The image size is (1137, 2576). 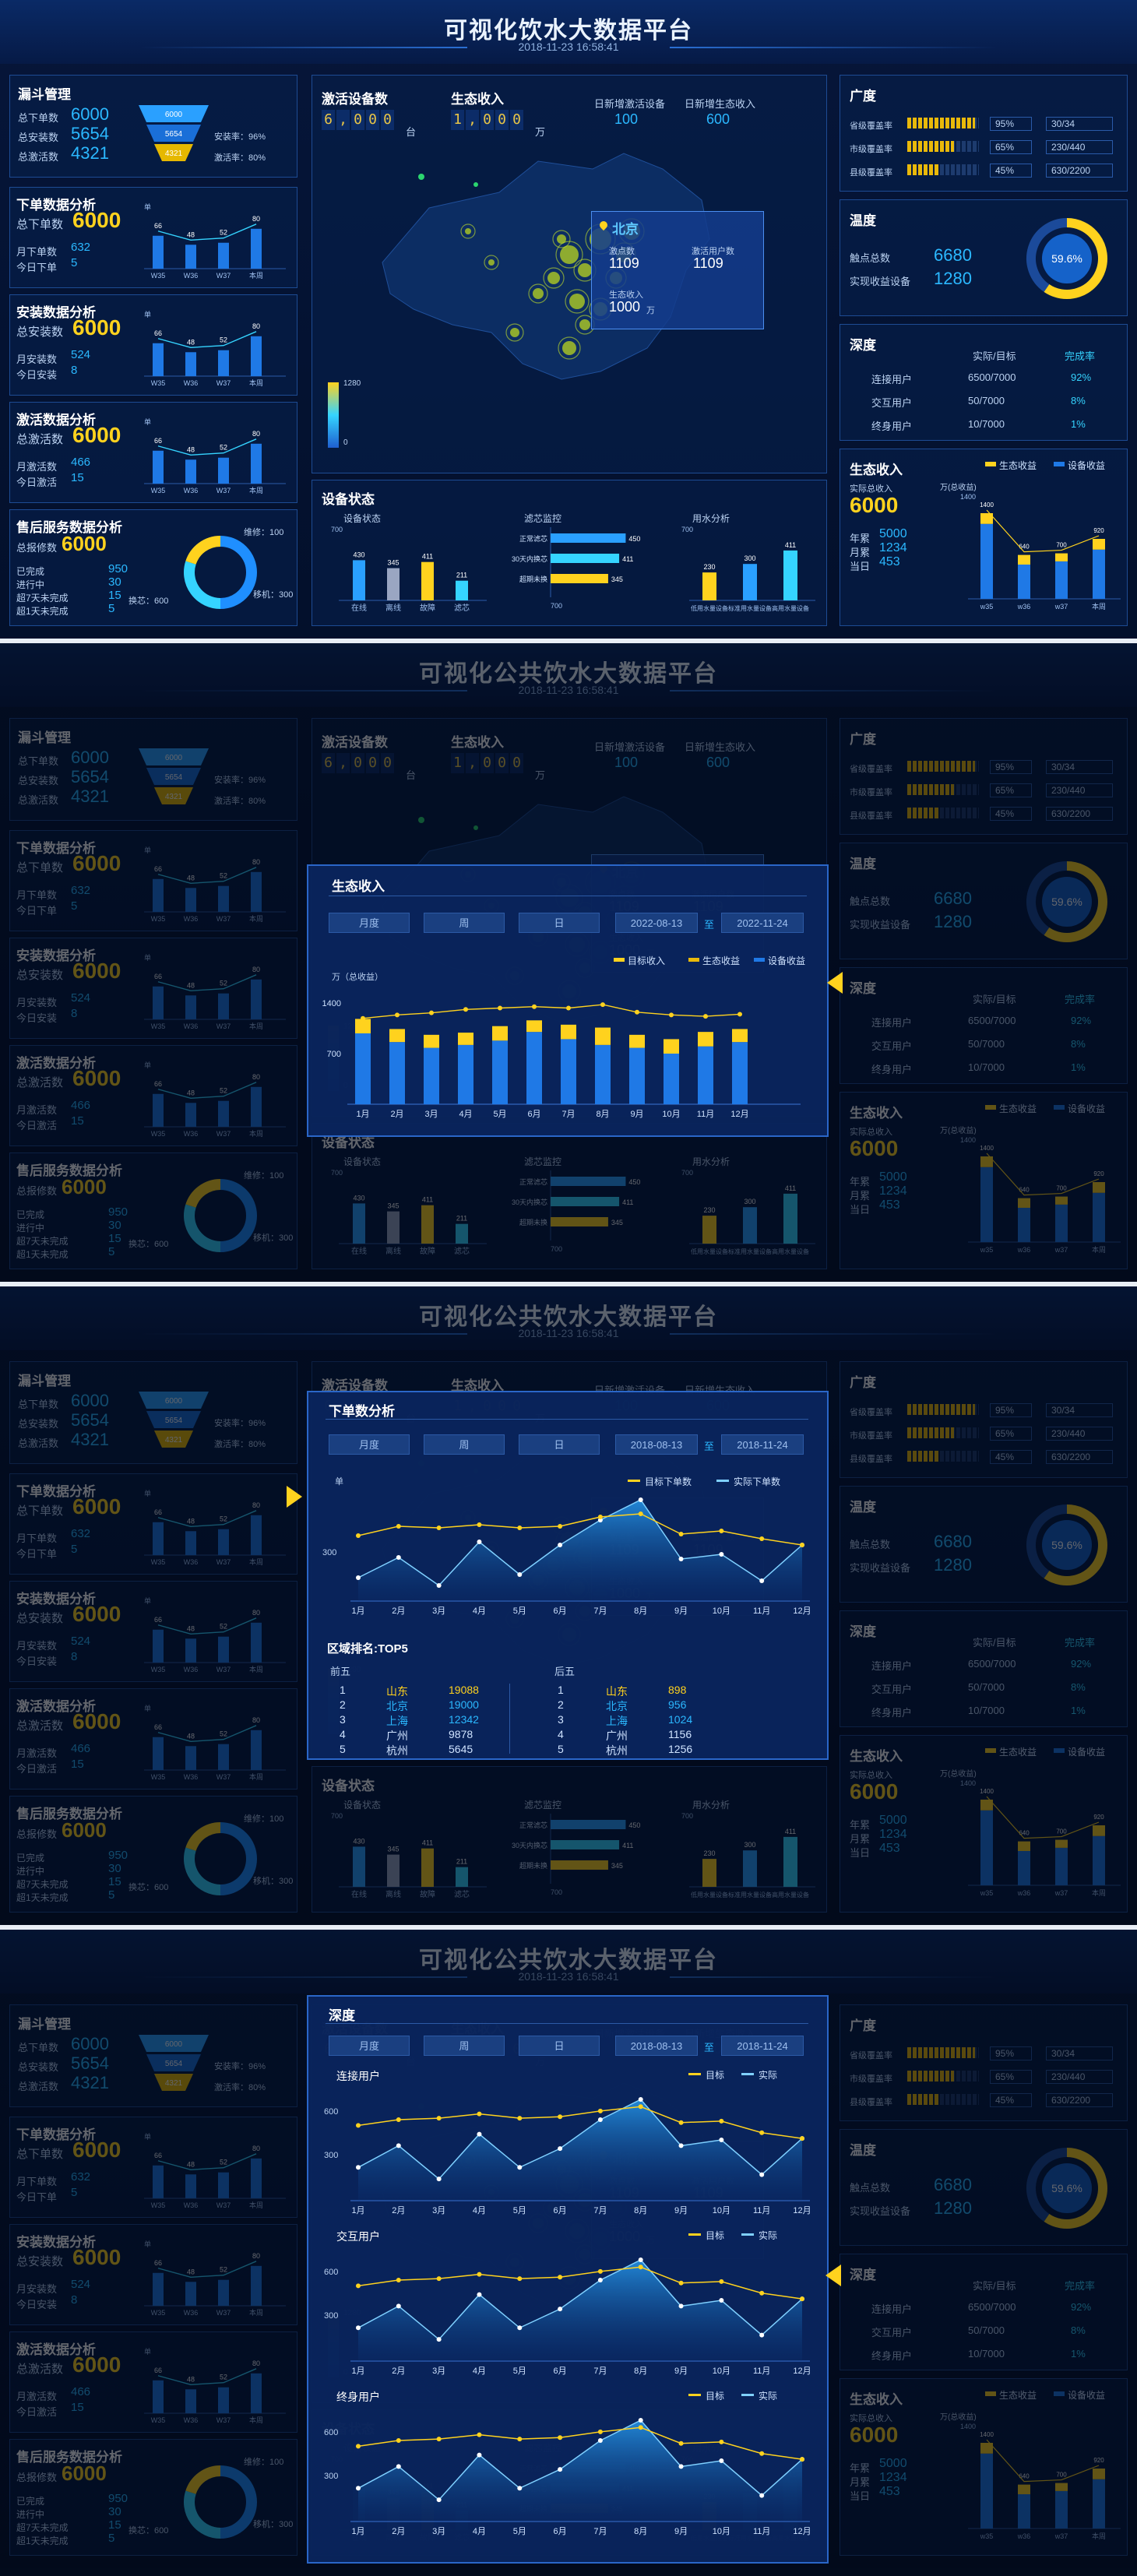 I want to click on top-rank: 2, so click(x=343, y=1704).